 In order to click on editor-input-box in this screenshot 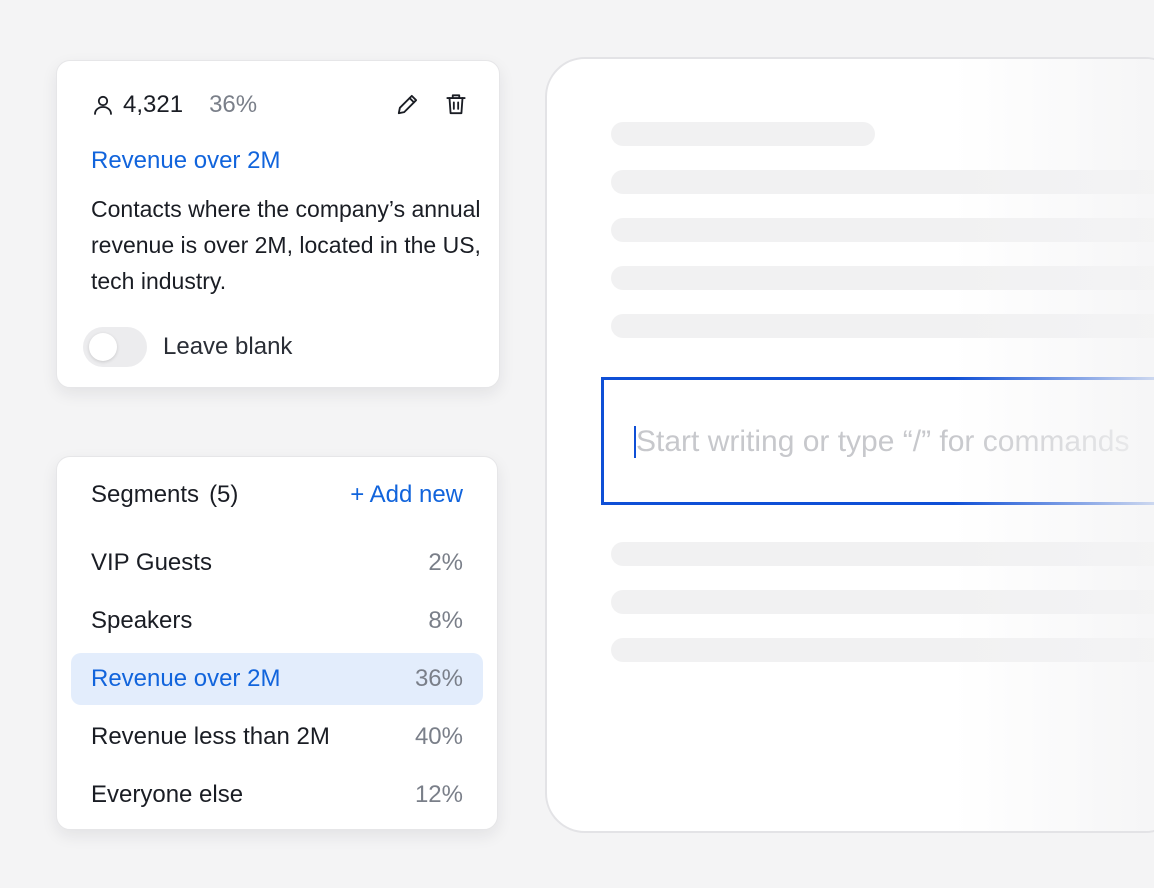, I will do `click(877, 441)`.